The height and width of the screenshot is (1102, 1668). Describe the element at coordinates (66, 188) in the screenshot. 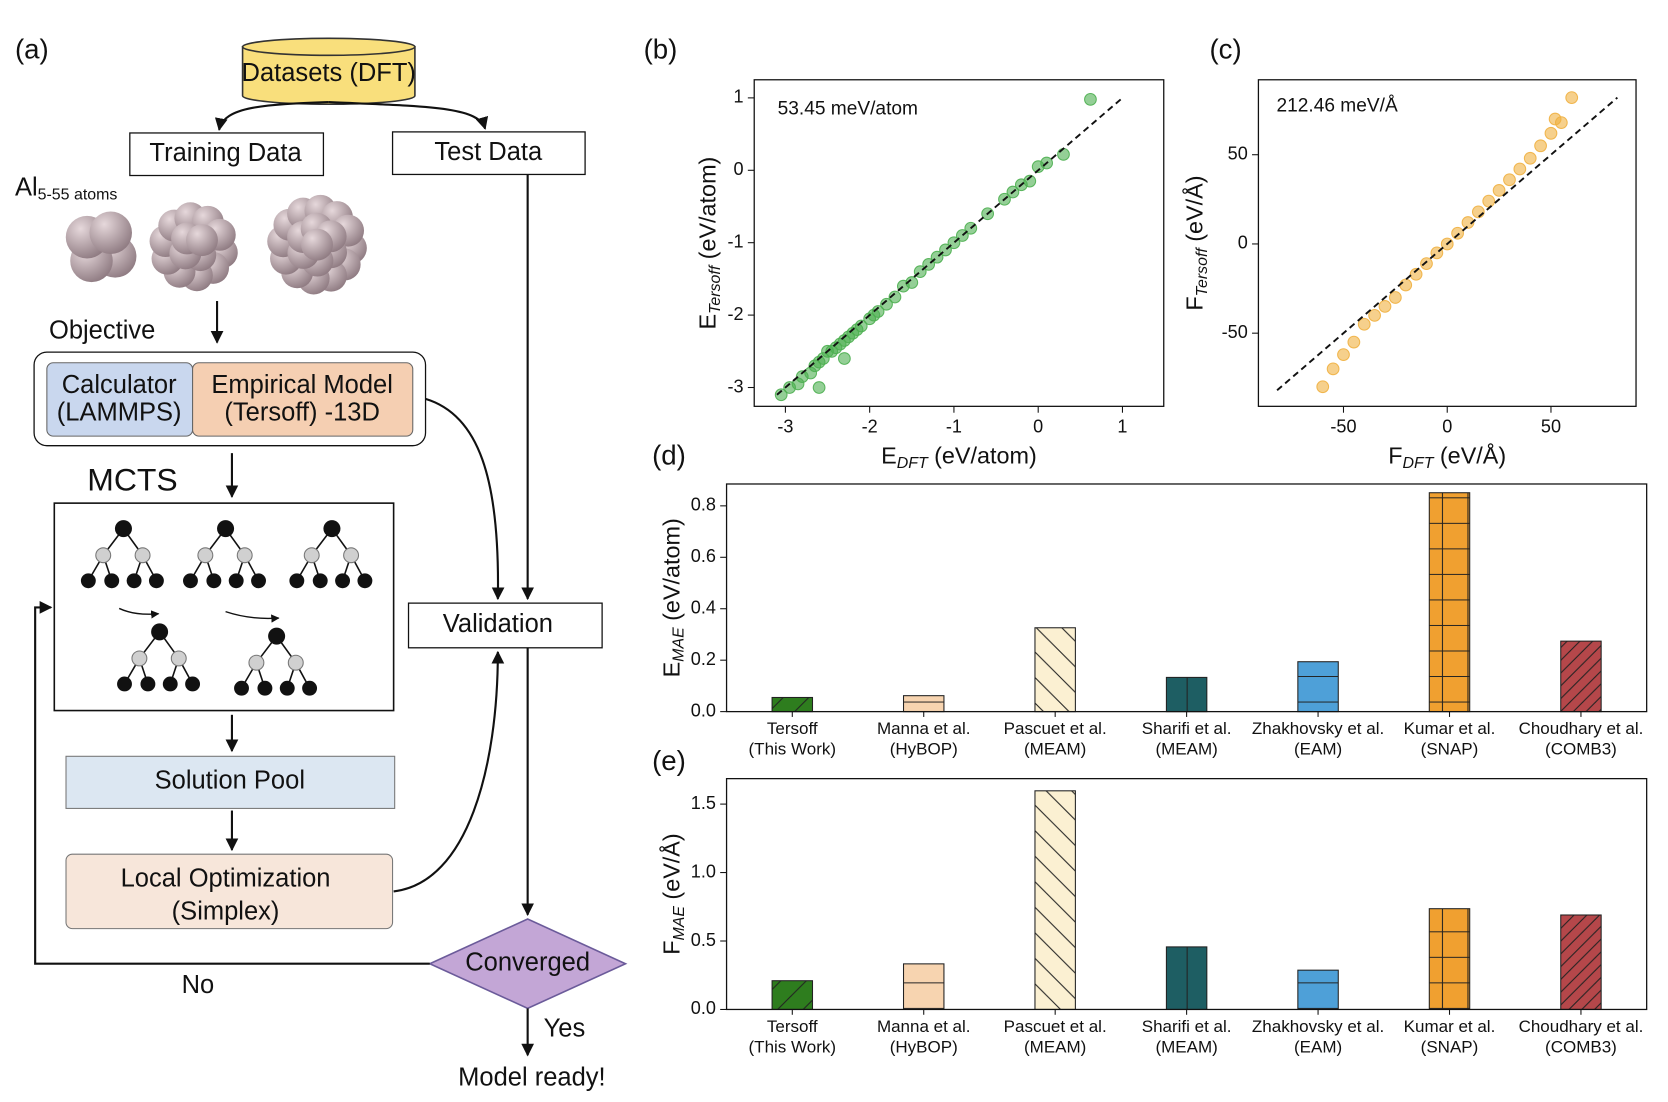

I see `species-label: Al5-55 atoms` at that location.